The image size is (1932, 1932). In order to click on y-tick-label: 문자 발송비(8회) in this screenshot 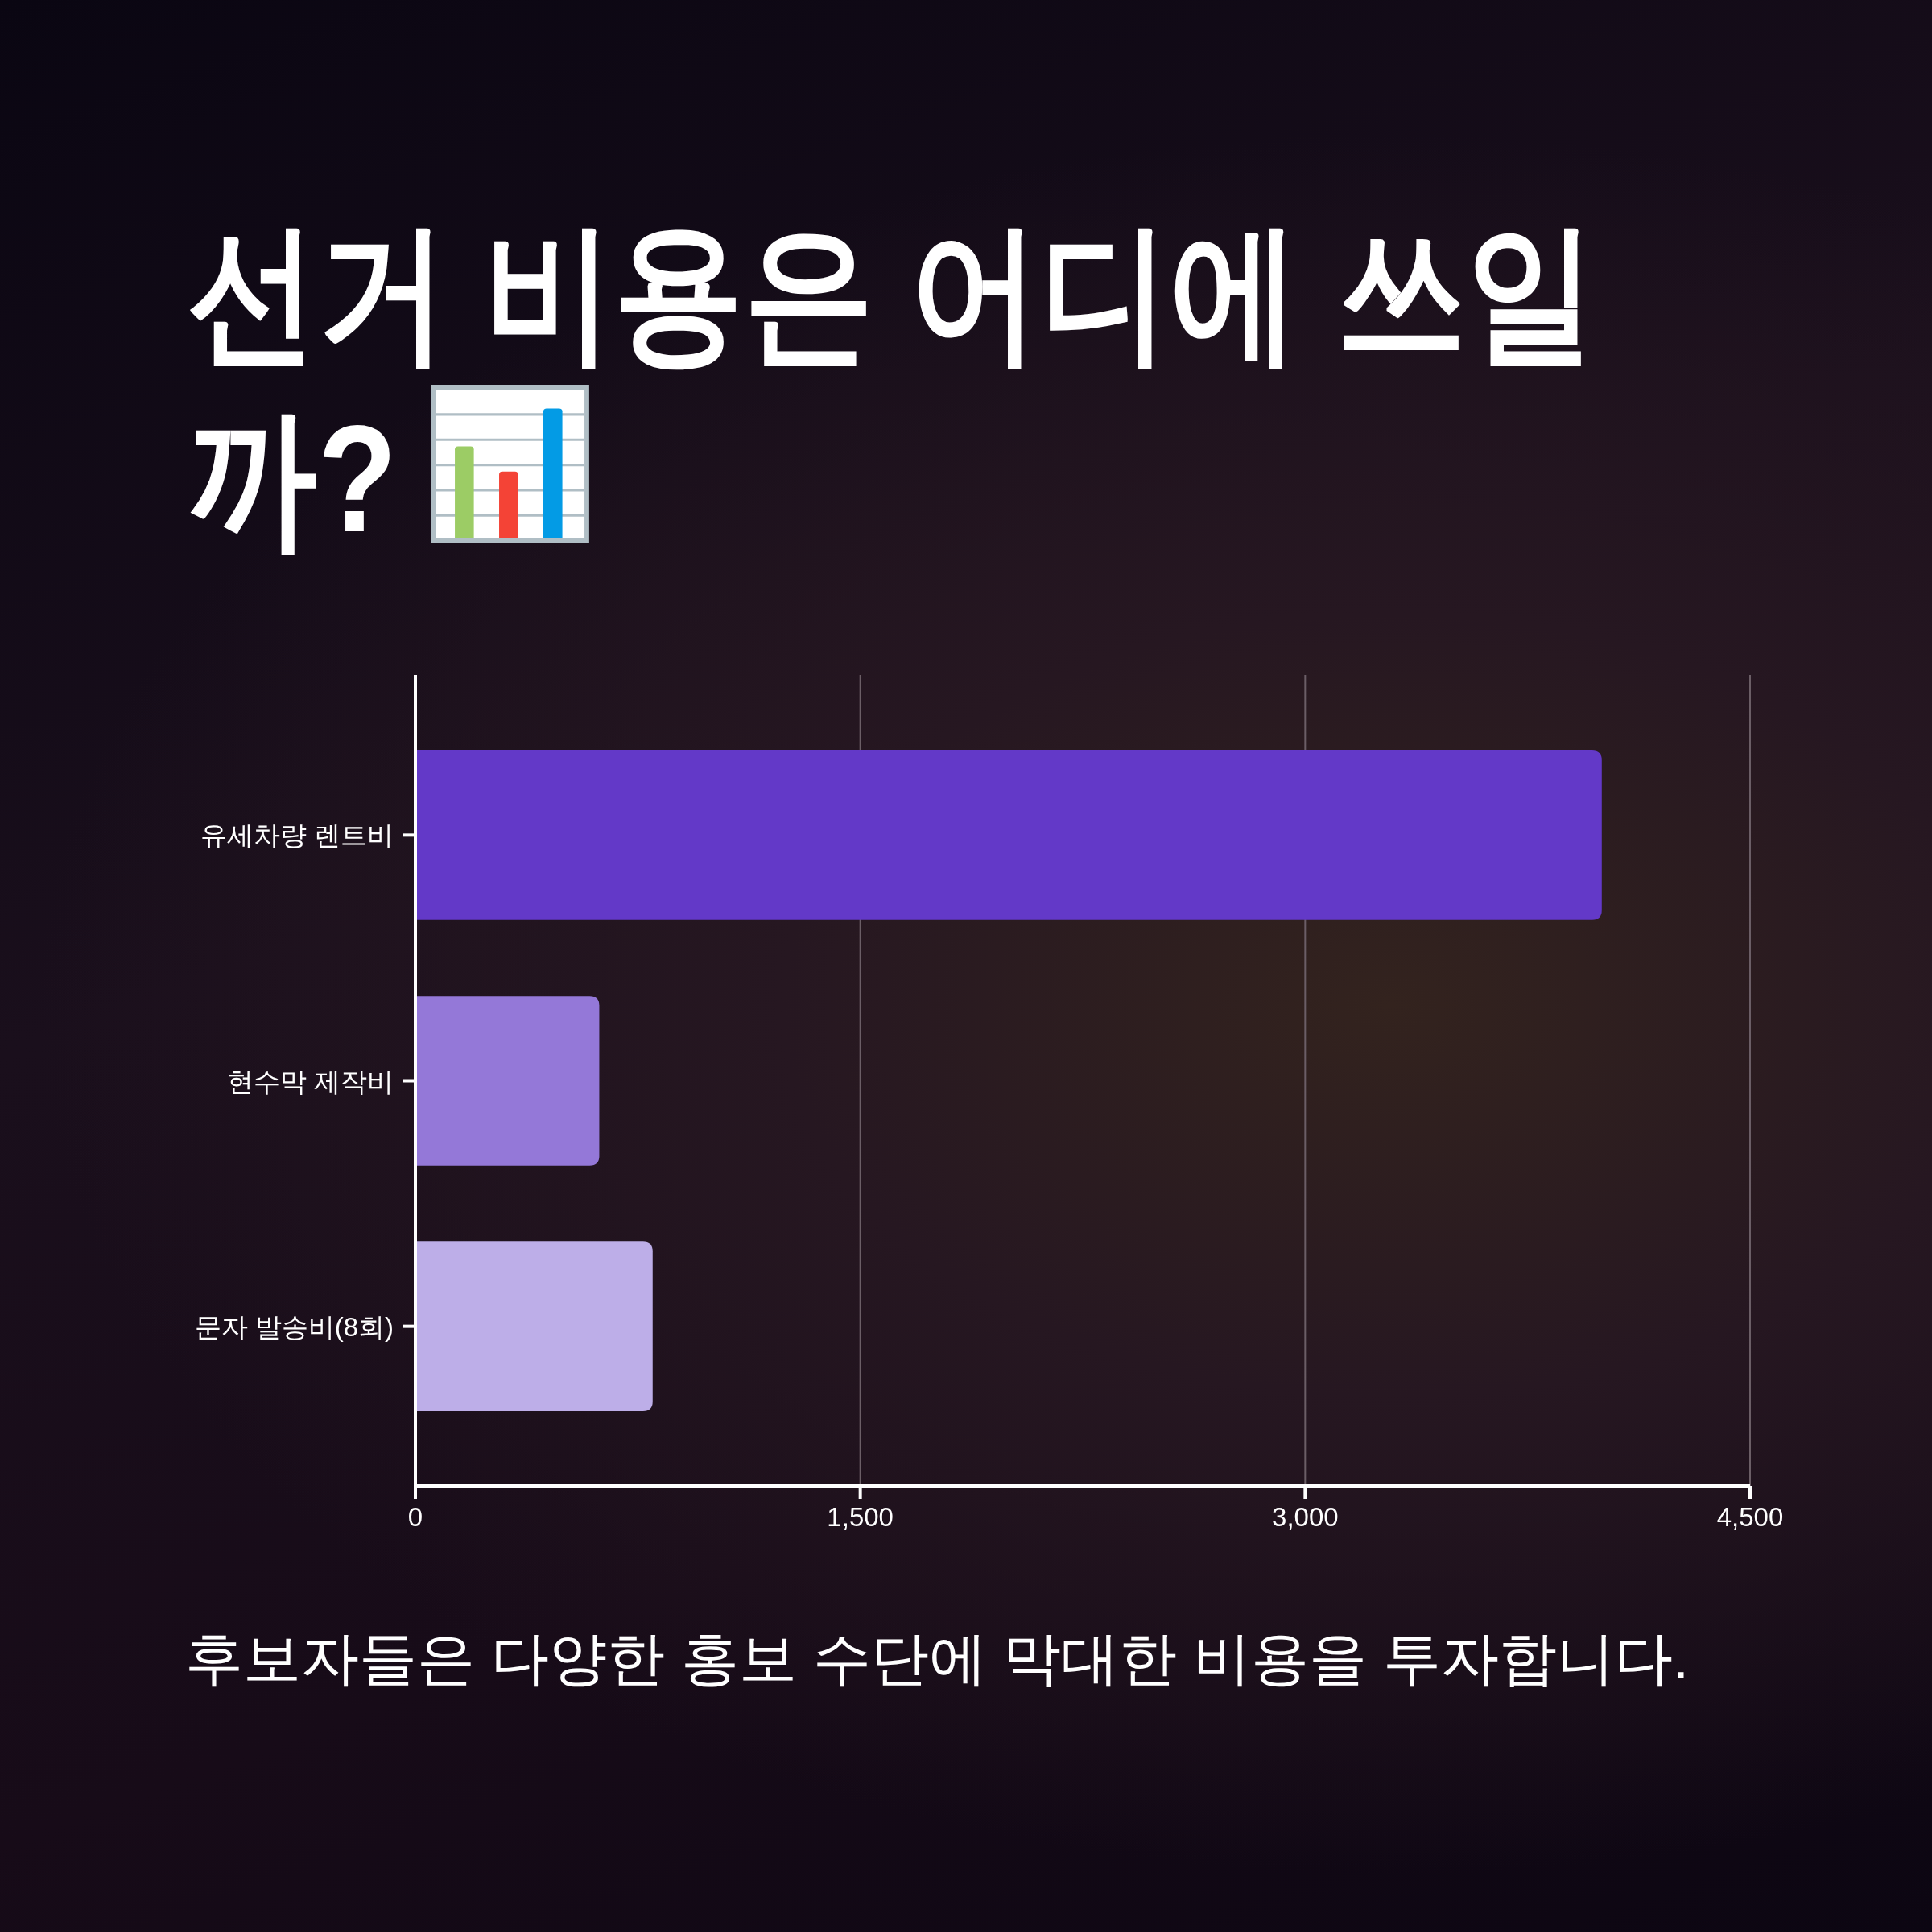, I will do `click(294, 1326)`.